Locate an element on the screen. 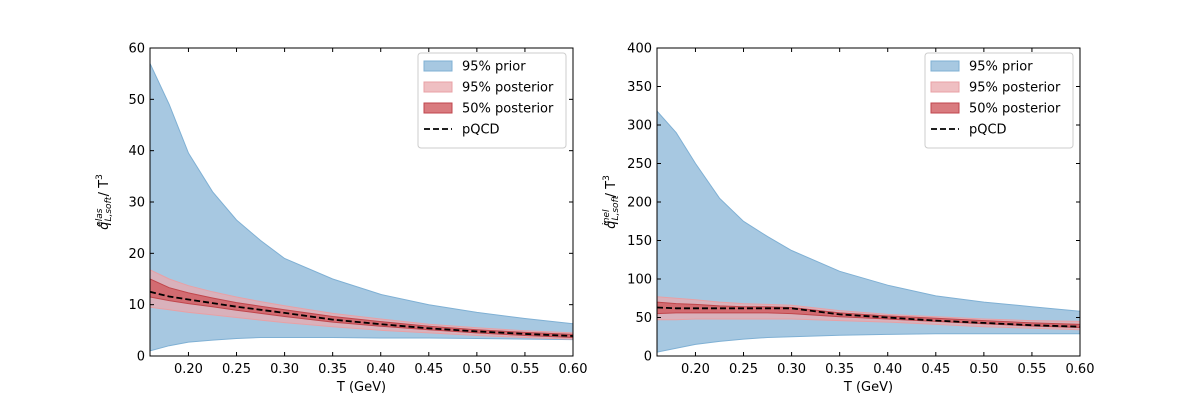 This screenshot has height=400, width=1200. y-tick-label: 250 is located at coordinates (639, 164).